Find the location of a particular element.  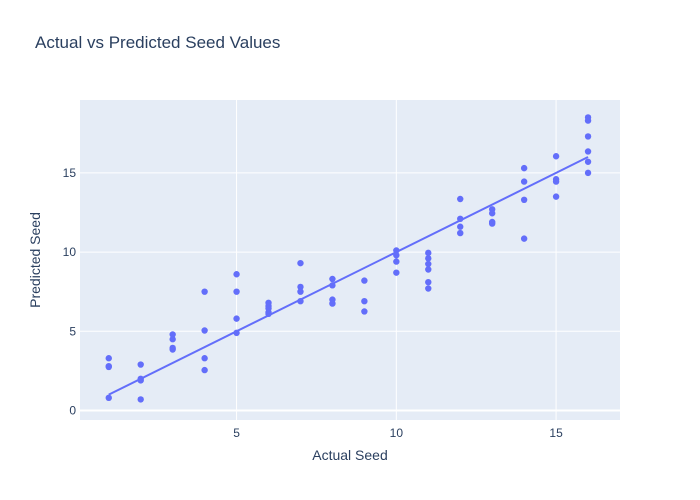

y-tick-label: 5 is located at coordinates (72, 331).